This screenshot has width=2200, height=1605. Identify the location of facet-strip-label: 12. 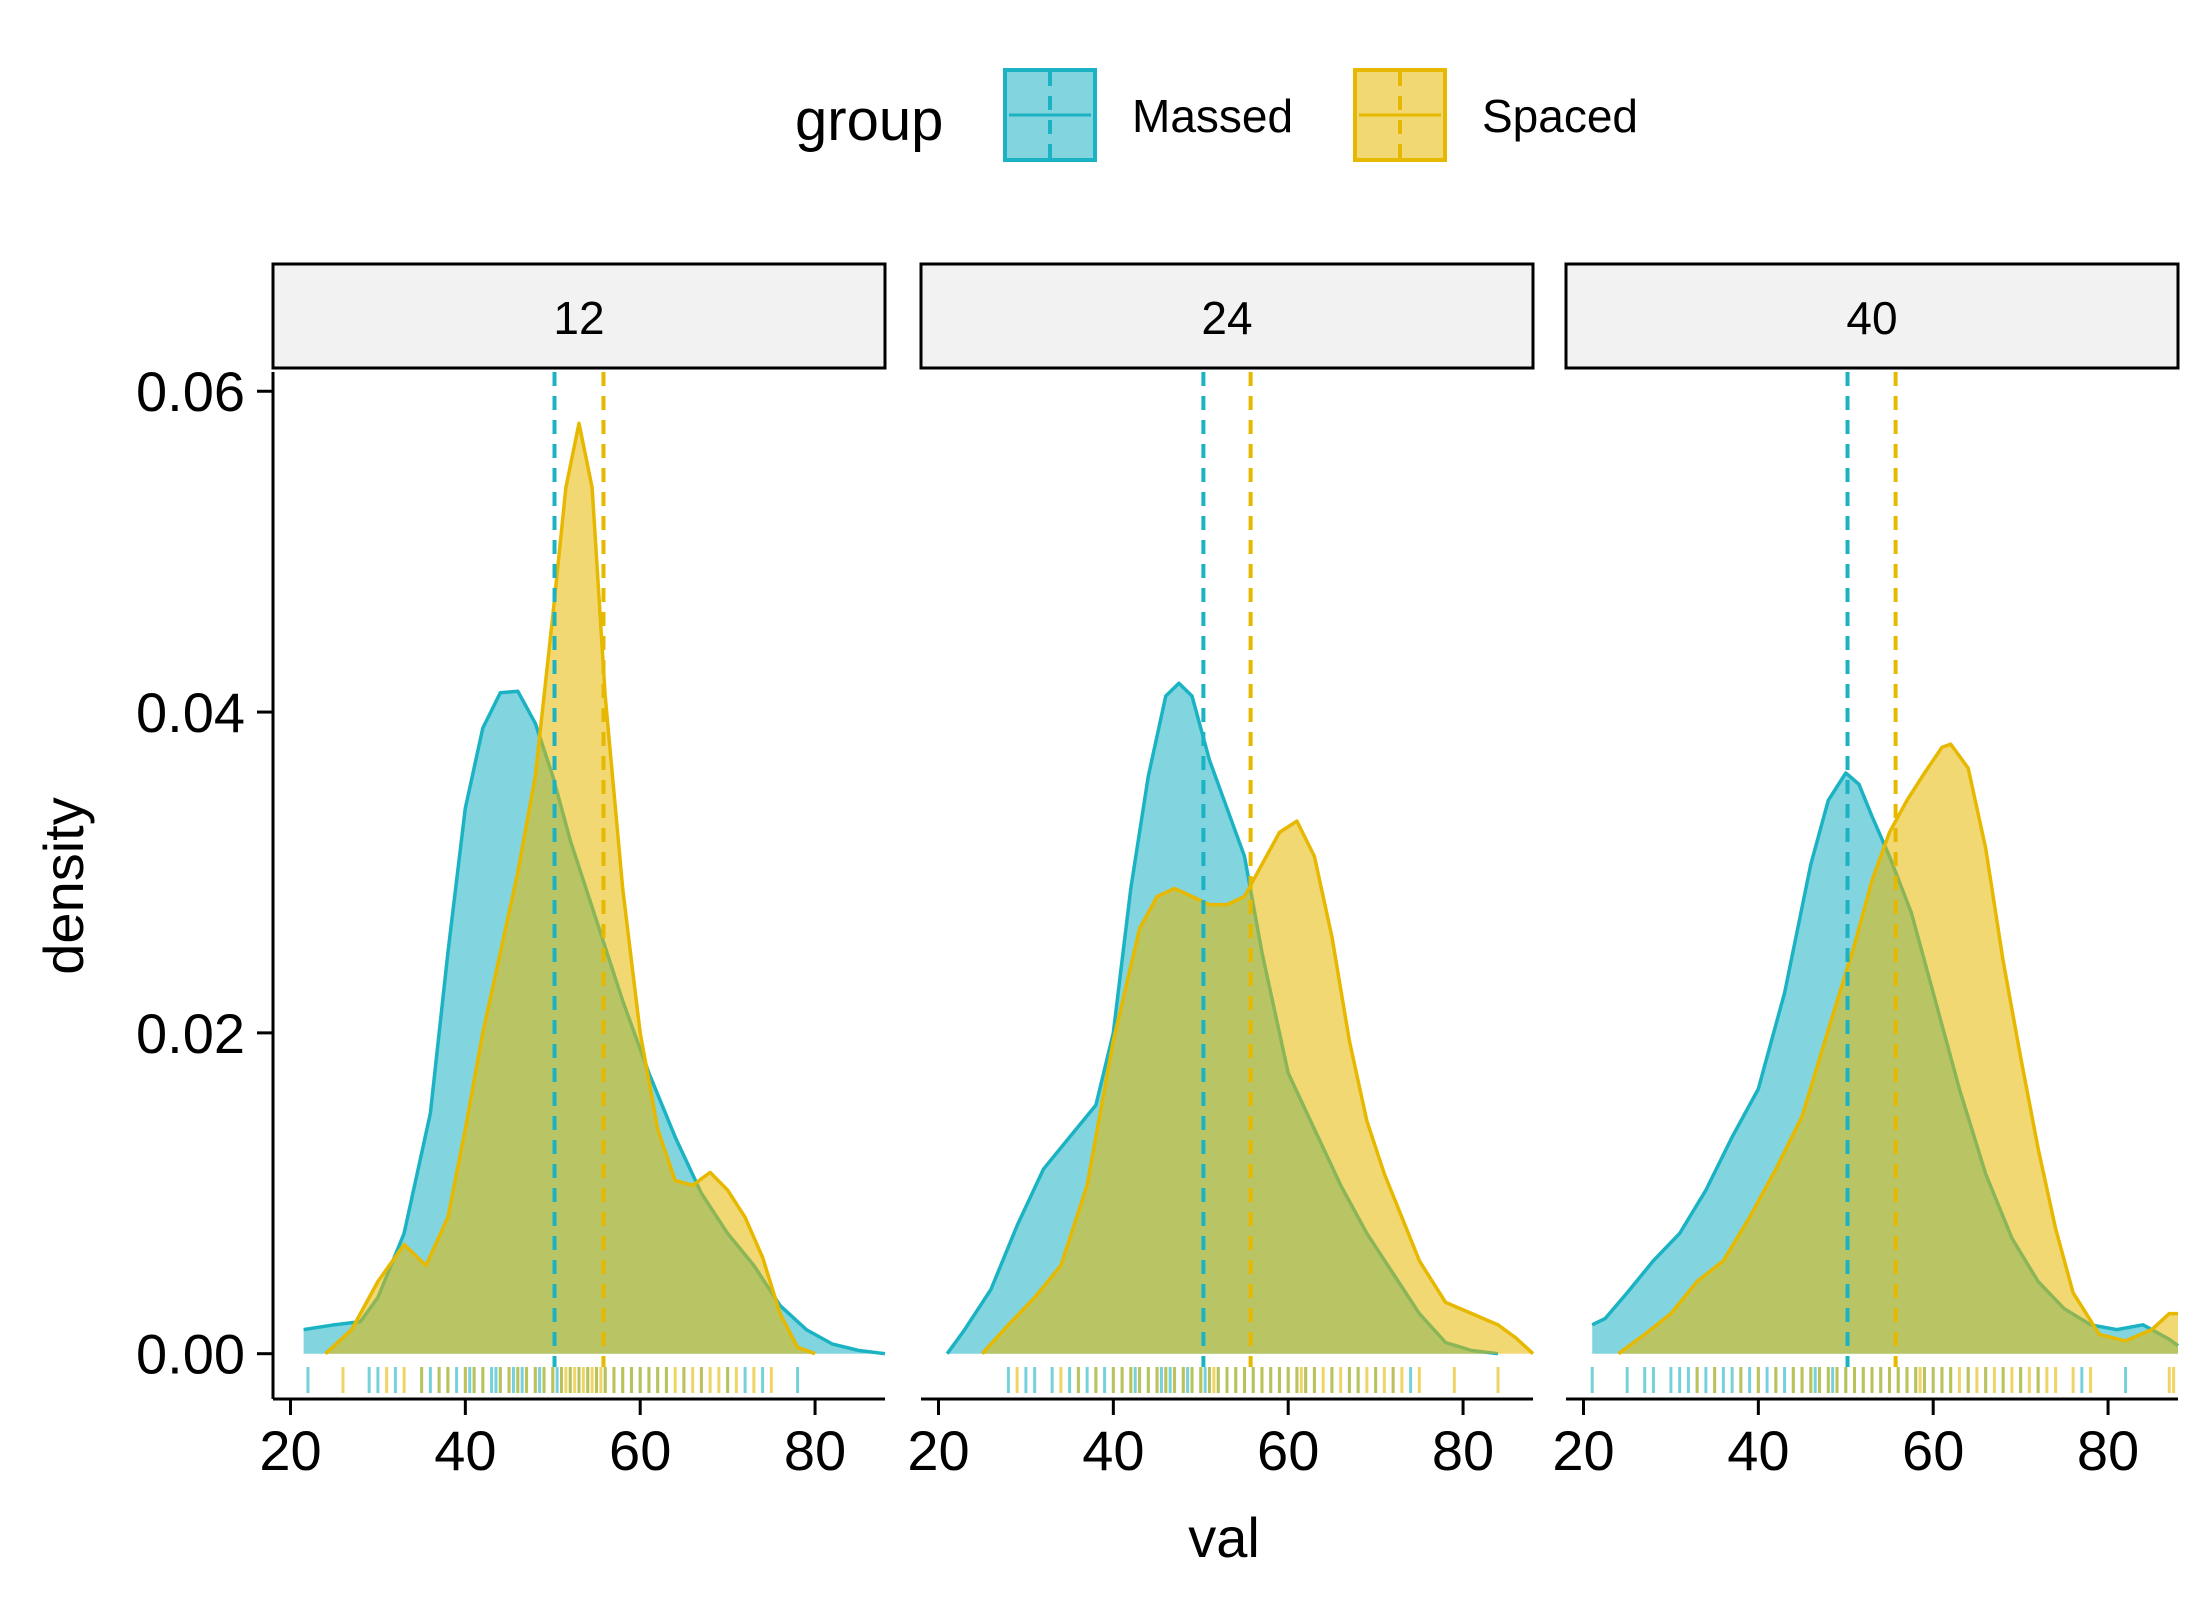
(578, 318).